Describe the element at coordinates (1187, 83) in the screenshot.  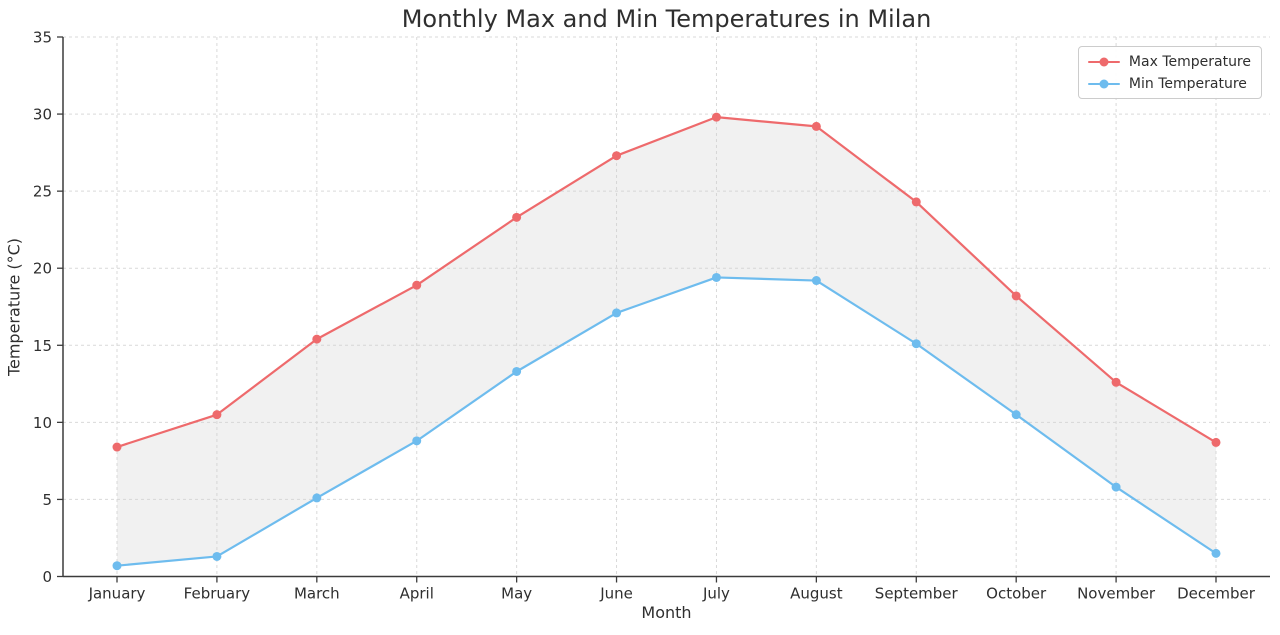
I see `legend-label-min: Min Temperature` at that location.